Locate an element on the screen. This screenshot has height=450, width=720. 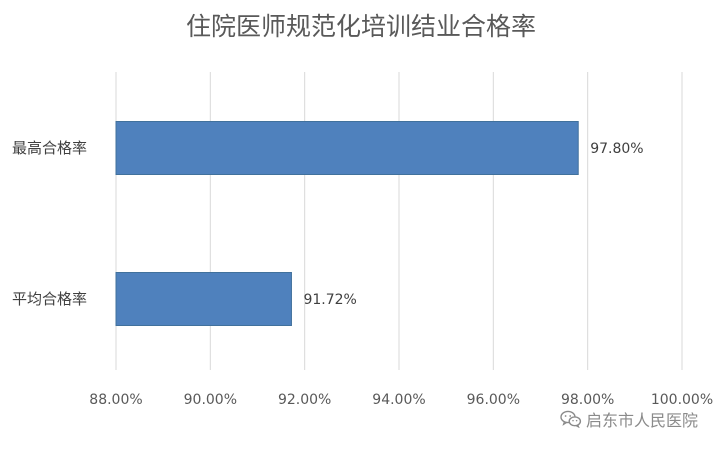
watermark: 启东市人民医院 is located at coordinates (629, 419).